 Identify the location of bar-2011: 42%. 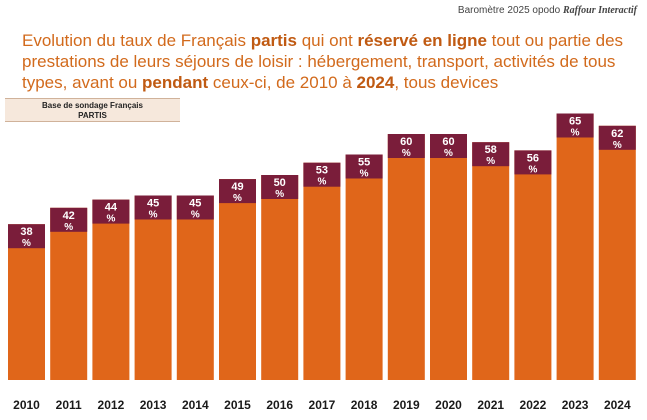
(69, 293).